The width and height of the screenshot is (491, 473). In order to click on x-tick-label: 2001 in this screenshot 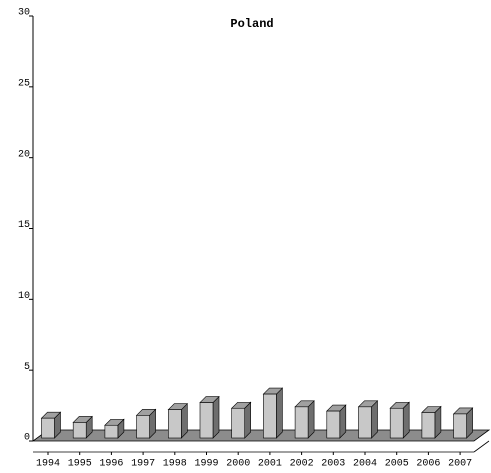, I will do `click(270, 464)`.